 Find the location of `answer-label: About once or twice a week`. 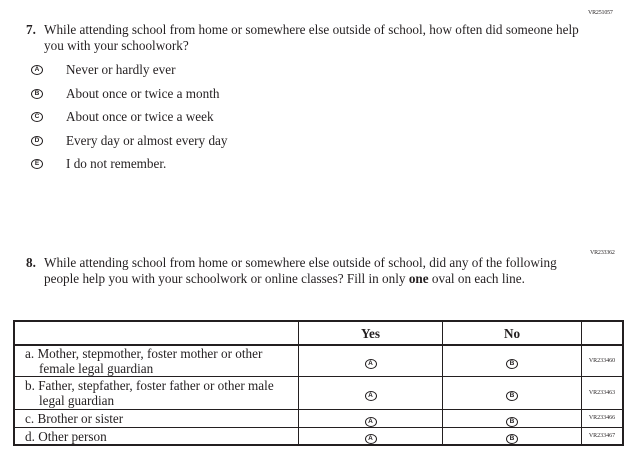

answer-label: About once or twice a week is located at coordinates (140, 116).